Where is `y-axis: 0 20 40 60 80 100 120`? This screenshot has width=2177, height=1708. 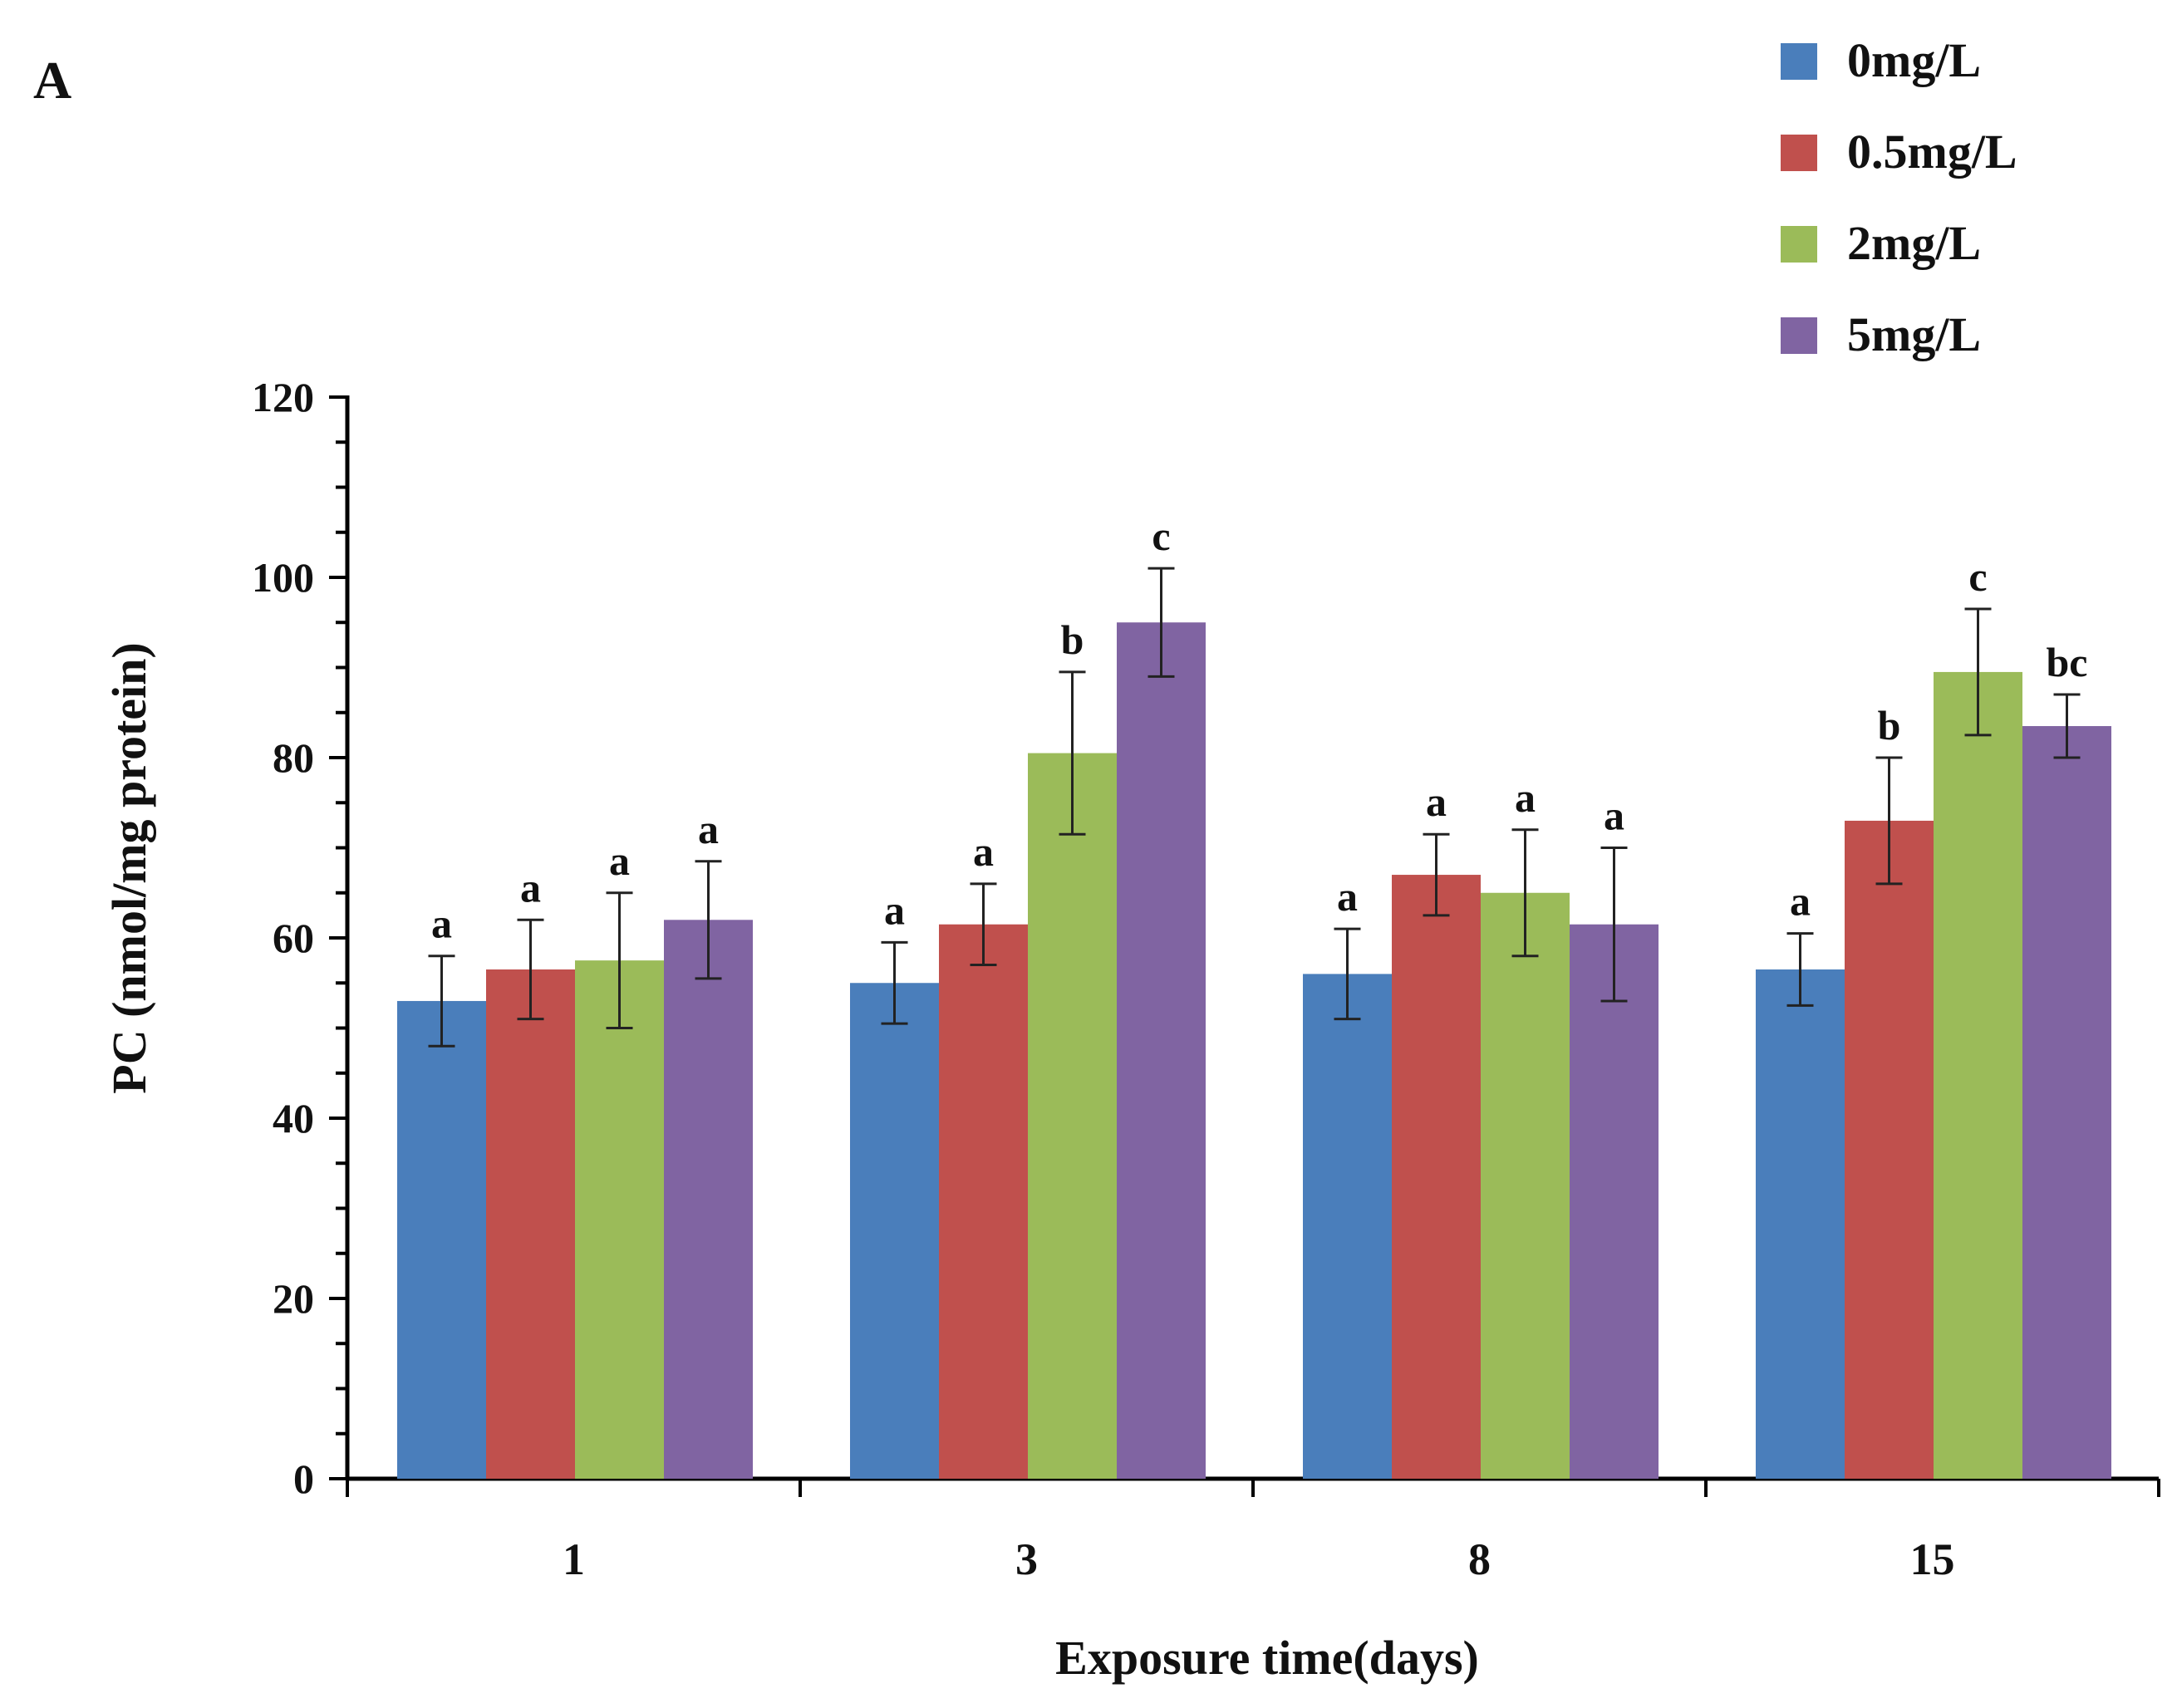
y-axis: 0 20 40 60 80 100 120 is located at coordinates (301, 938).